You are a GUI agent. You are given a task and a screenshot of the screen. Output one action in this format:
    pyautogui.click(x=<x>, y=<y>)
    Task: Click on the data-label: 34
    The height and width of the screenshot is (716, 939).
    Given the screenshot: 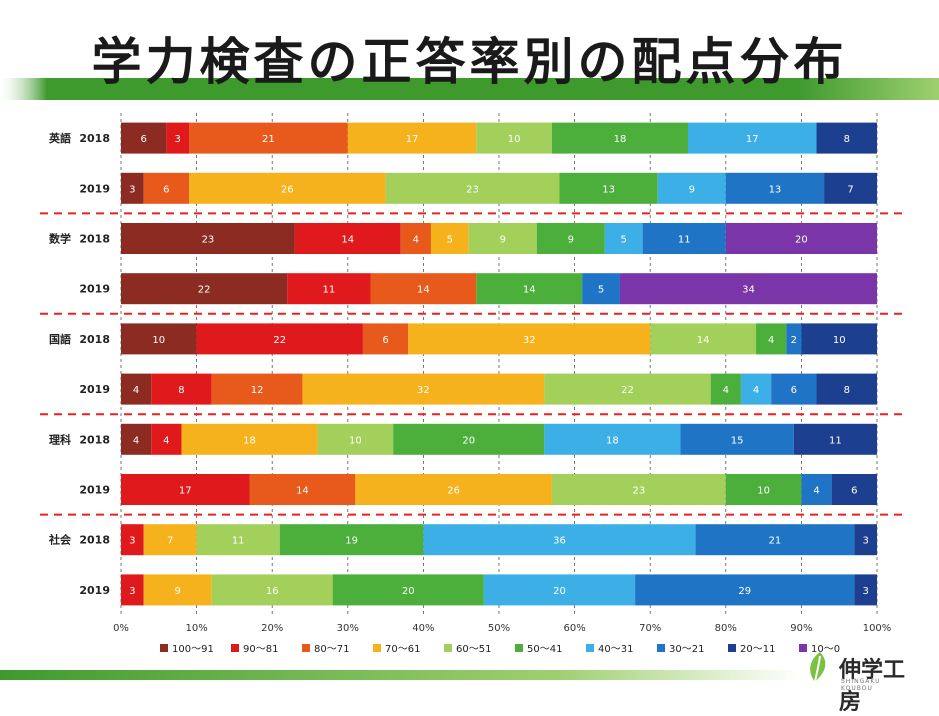 What is the action you would take?
    pyautogui.click(x=748, y=290)
    